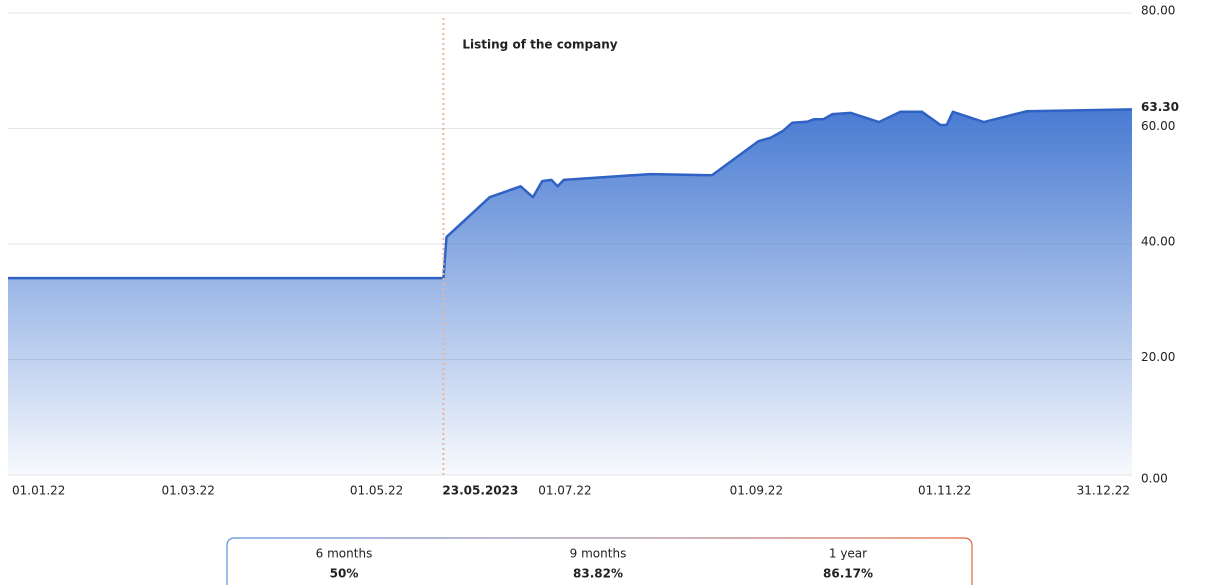 This screenshot has height=585, width=1208. What do you see at coordinates (344, 574) in the screenshot?
I see `stat-value: 50%` at bounding box center [344, 574].